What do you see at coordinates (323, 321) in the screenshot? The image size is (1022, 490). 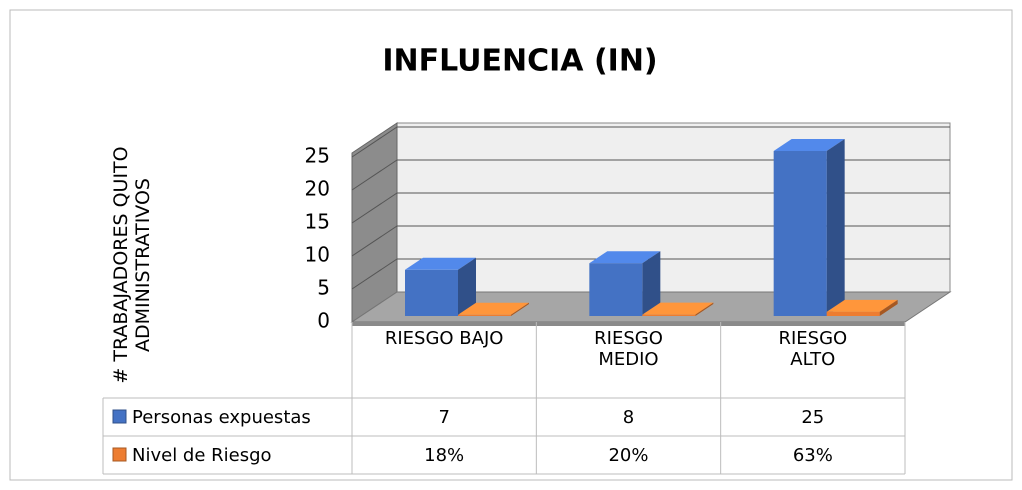 I see `y-tick-label: 0` at bounding box center [323, 321].